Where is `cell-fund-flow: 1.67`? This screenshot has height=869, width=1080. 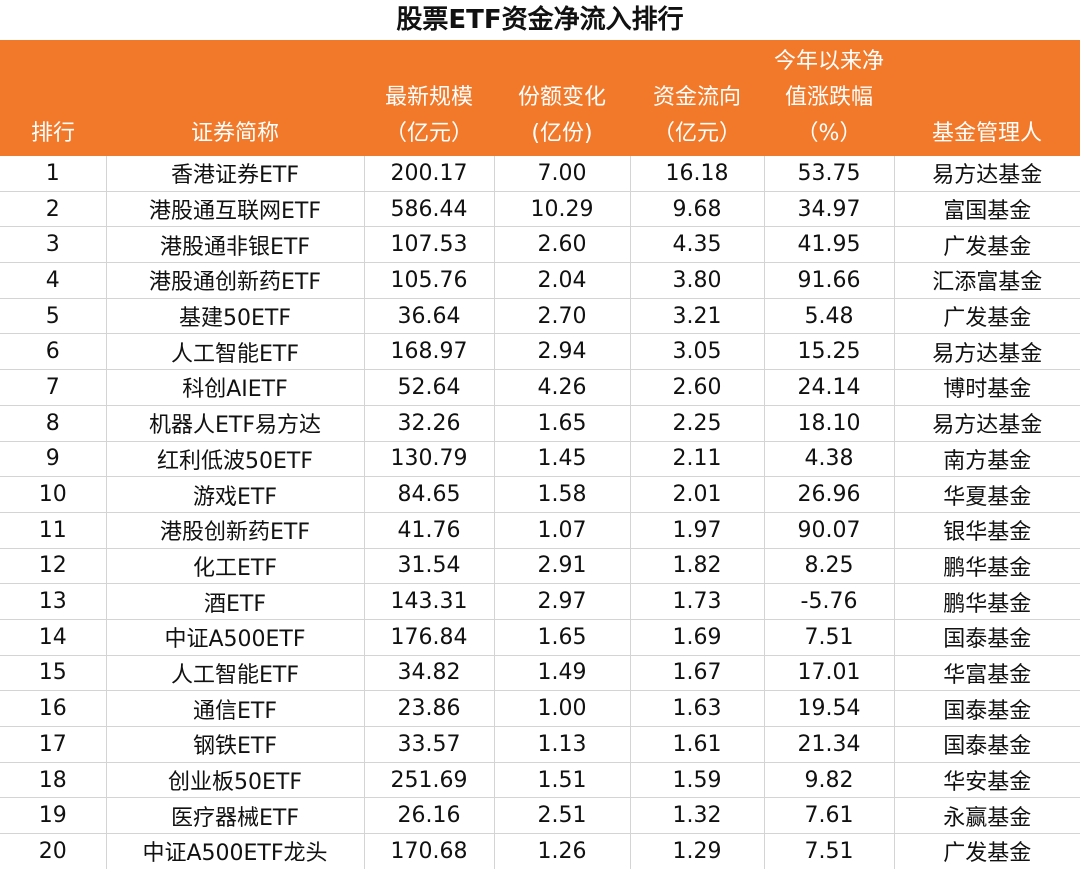 cell-fund-flow: 1.67 is located at coordinates (696, 673).